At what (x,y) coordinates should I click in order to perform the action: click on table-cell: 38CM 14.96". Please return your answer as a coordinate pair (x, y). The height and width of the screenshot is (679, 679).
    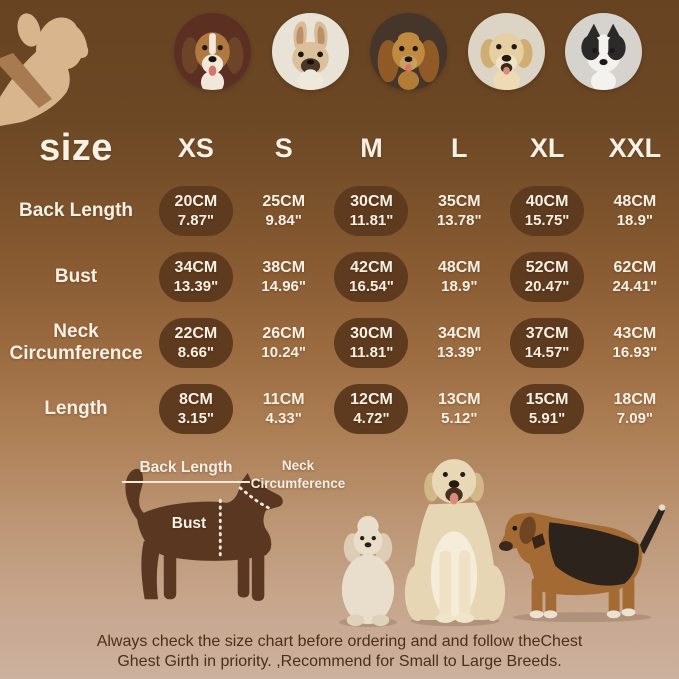
    Looking at the image, I should click on (284, 277).